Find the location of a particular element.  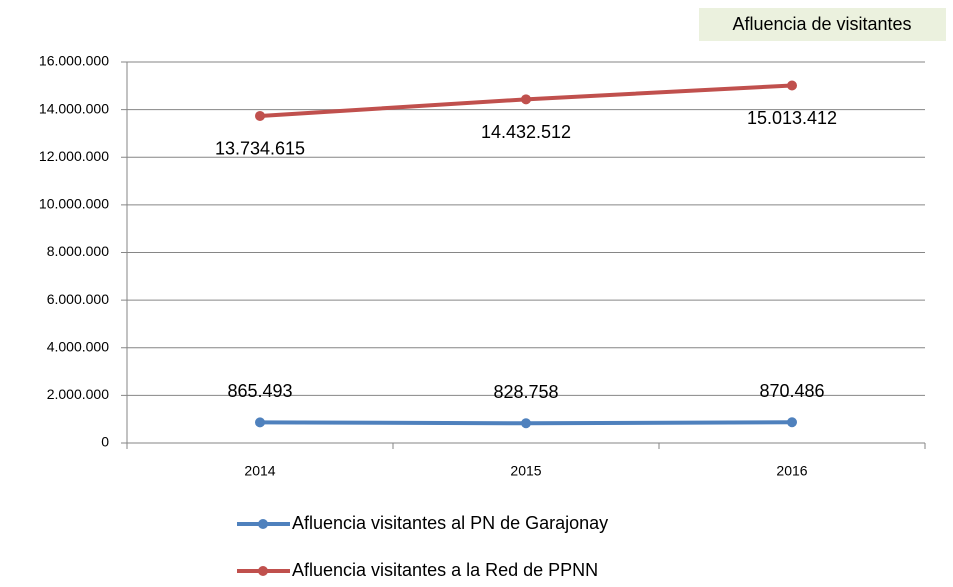

chart-title: Afluencia de visitantes is located at coordinates (821, 24).